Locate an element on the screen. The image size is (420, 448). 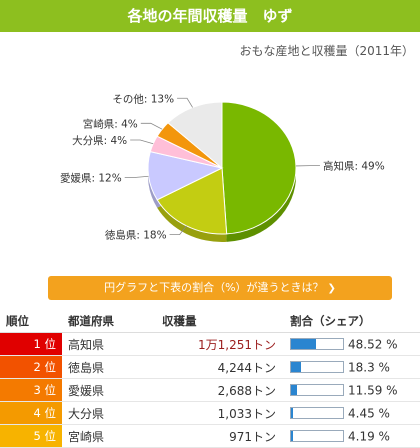
harvest-amount: 2,688トン is located at coordinates (220, 390).